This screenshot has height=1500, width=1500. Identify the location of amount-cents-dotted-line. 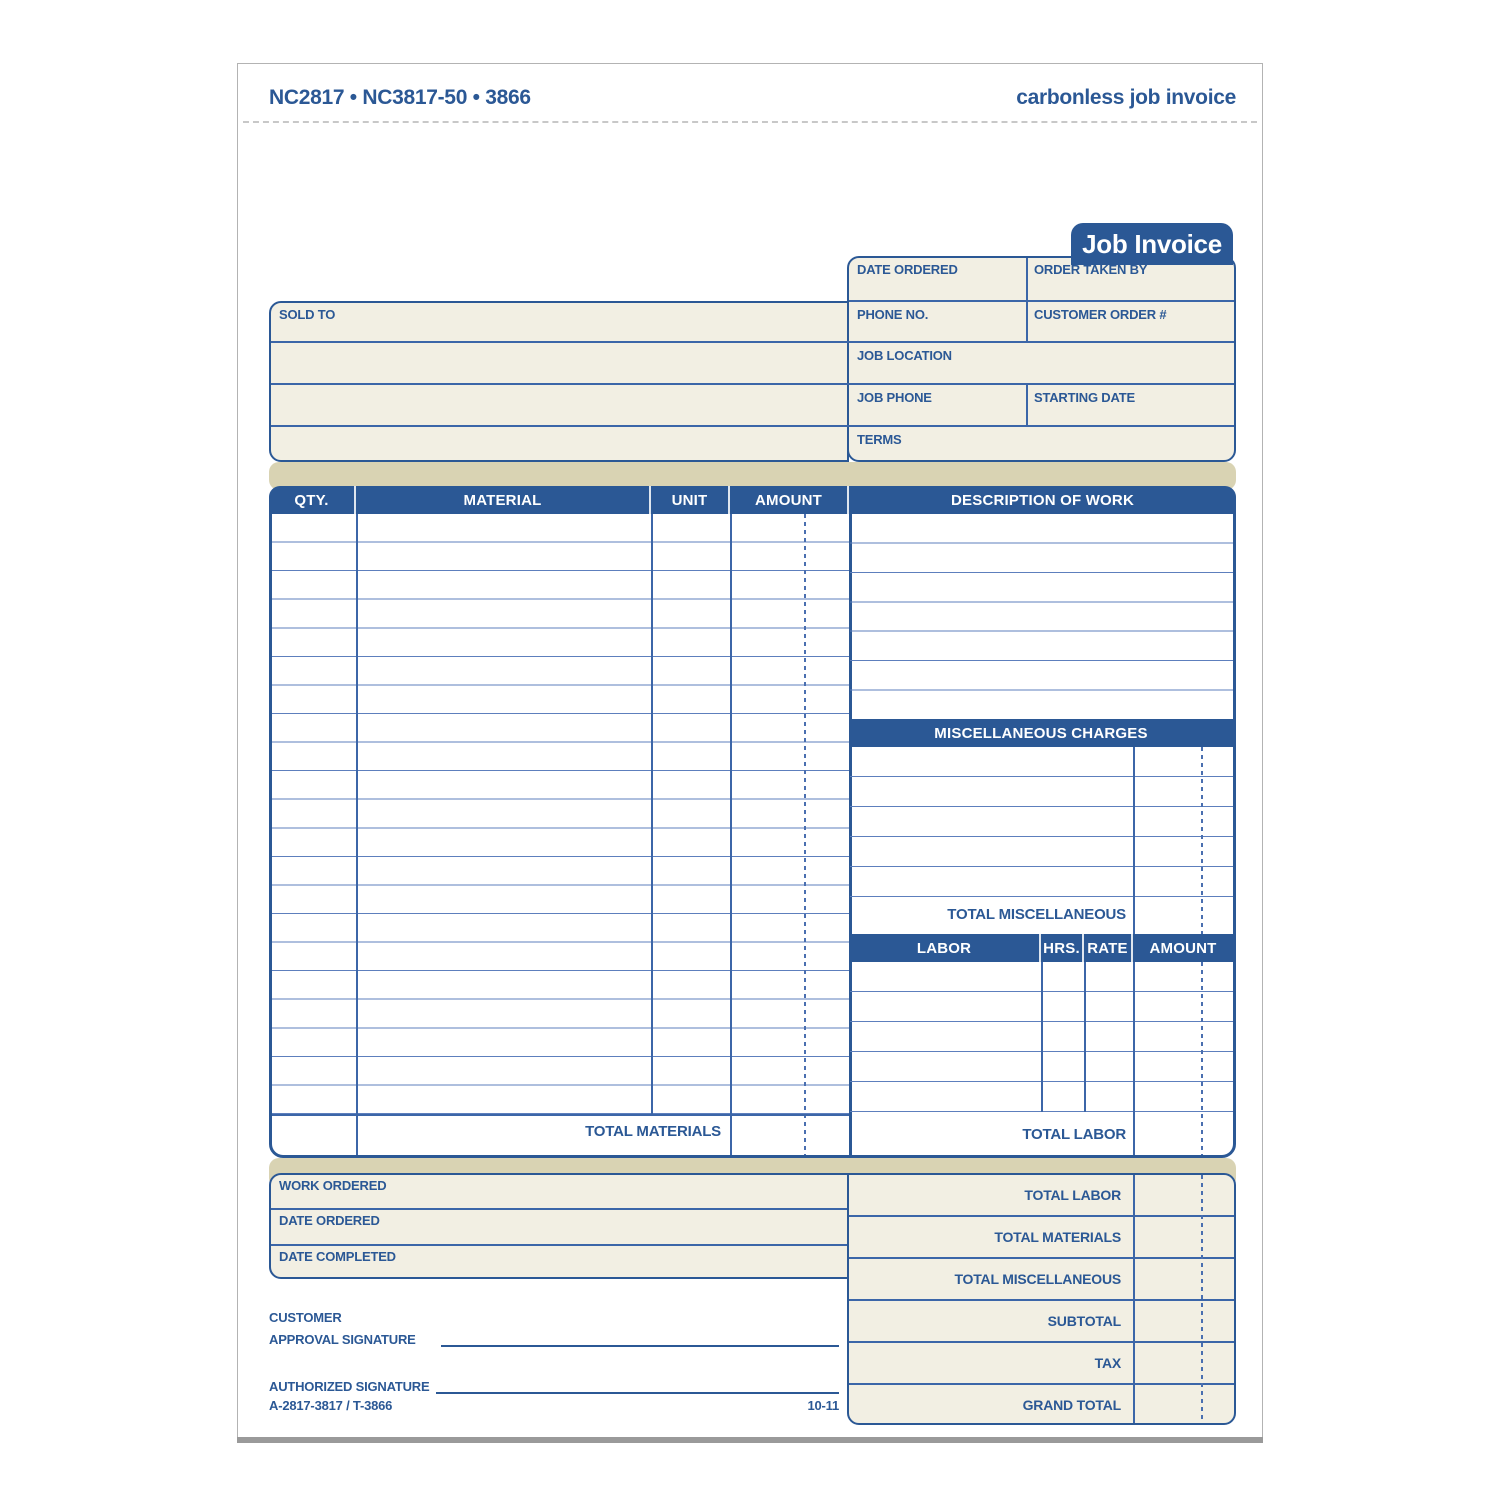
(805, 834).